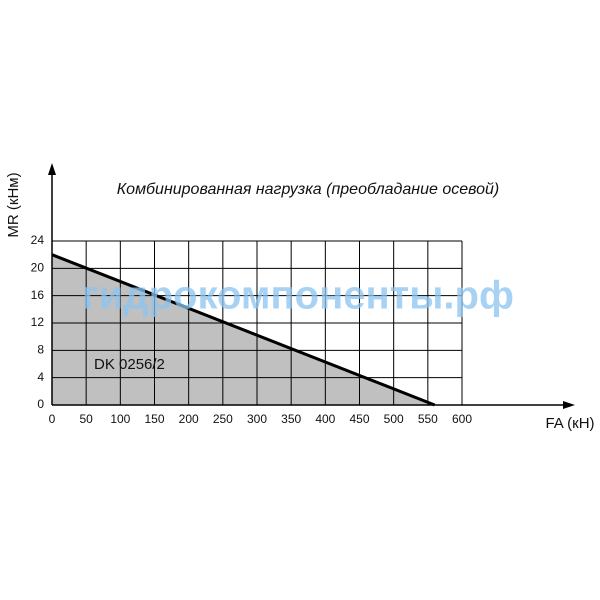 This screenshot has height=600, width=600. Describe the element at coordinates (38, 240) in the screenshot. I see `y-tick-label: 24` at that location.